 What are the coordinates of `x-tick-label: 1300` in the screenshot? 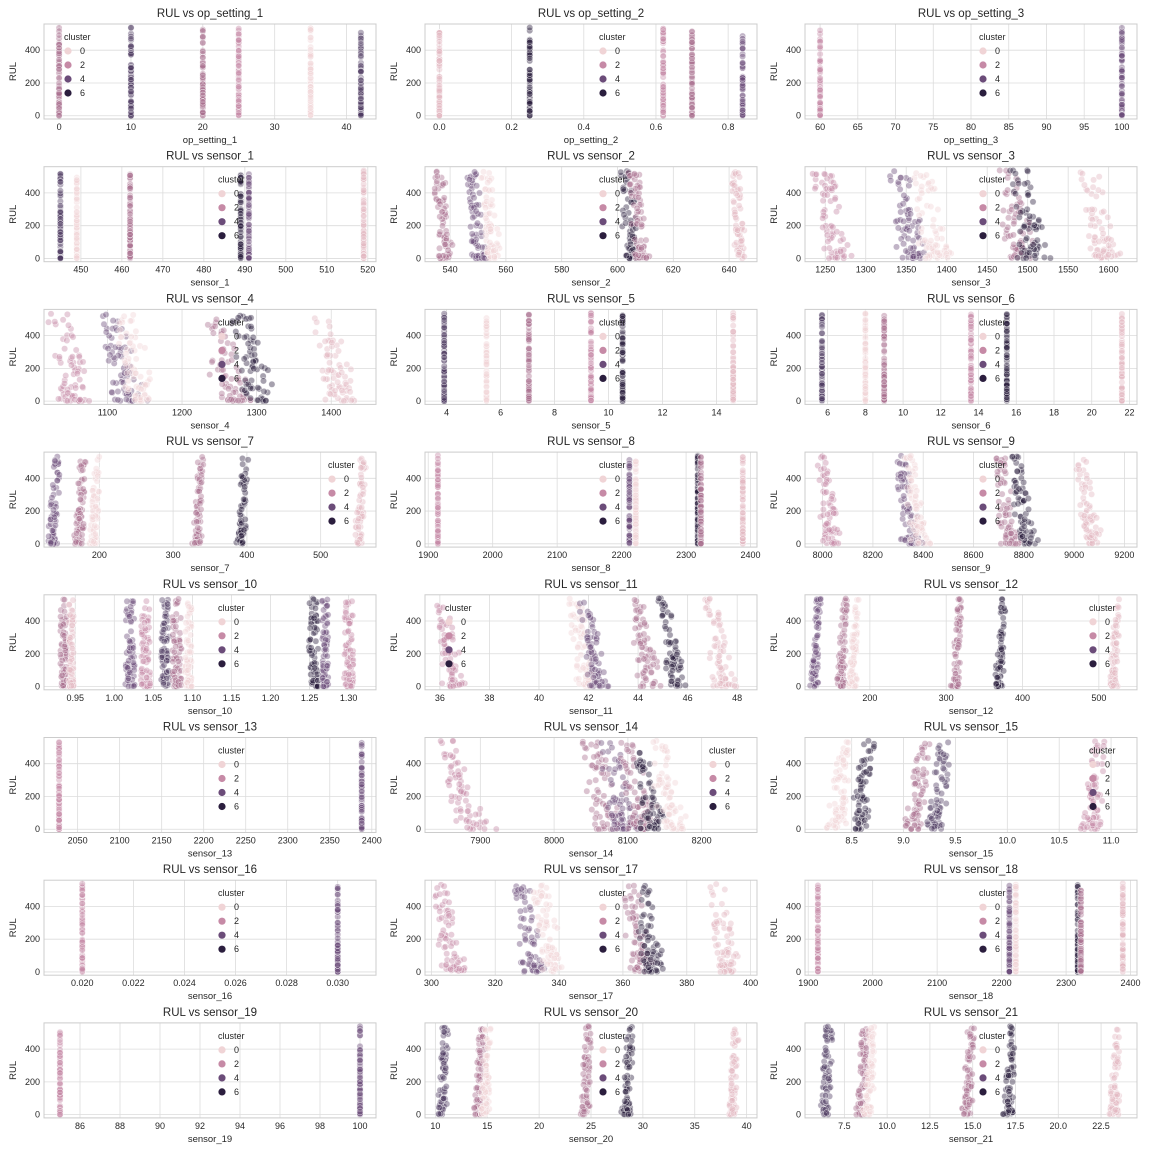 It's located at (257, 412).